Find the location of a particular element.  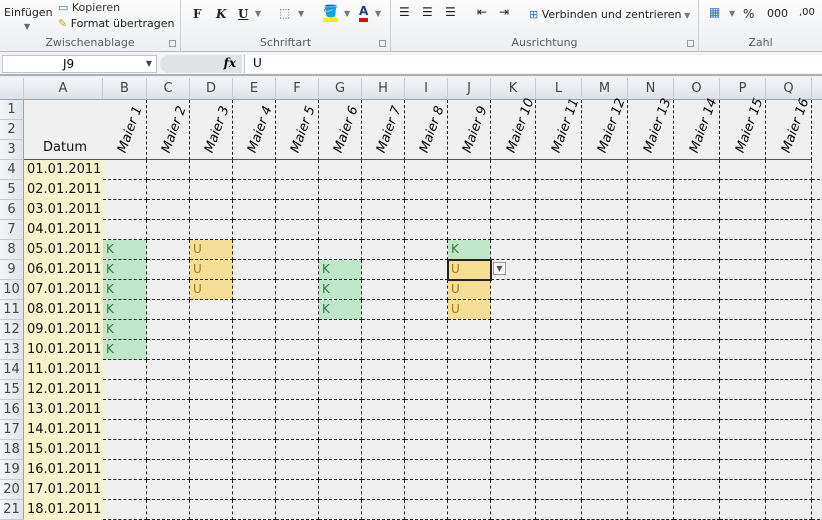

column-header-O: O is located at coordinates (697, 89).